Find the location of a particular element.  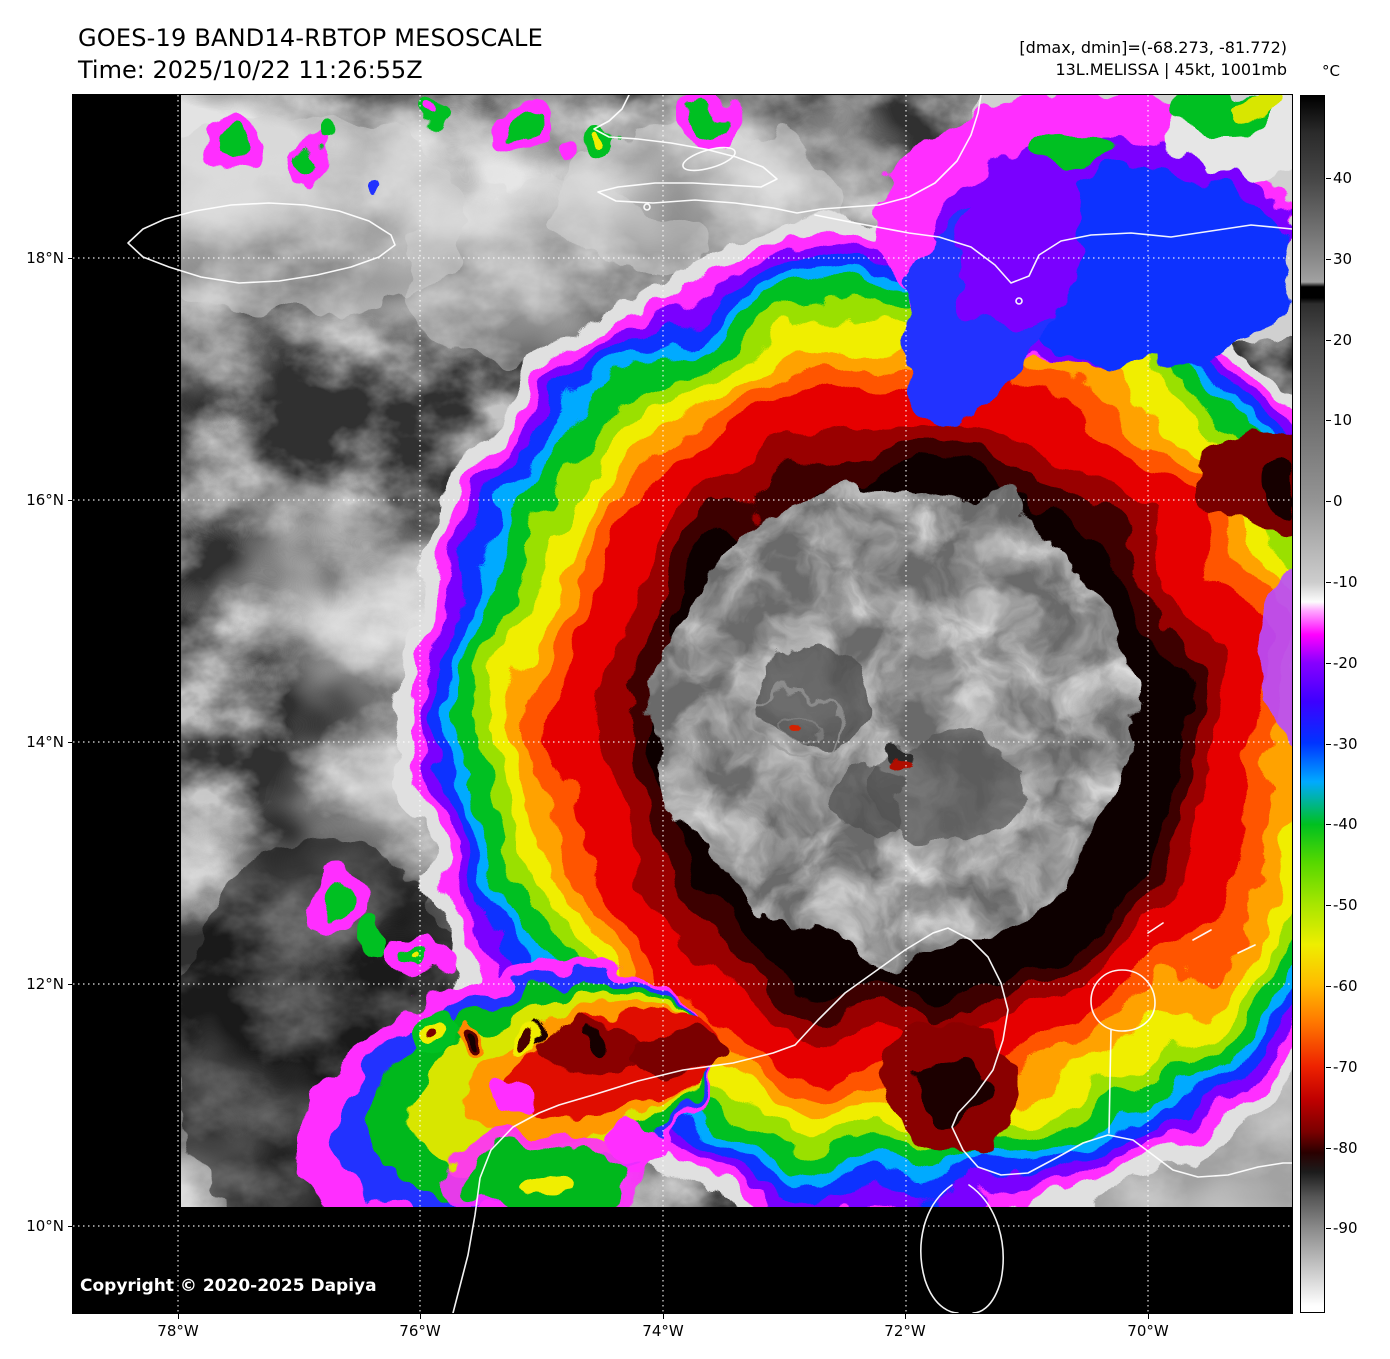

colorbar-tick-label: -30 is located at coordinates (1345, 744).